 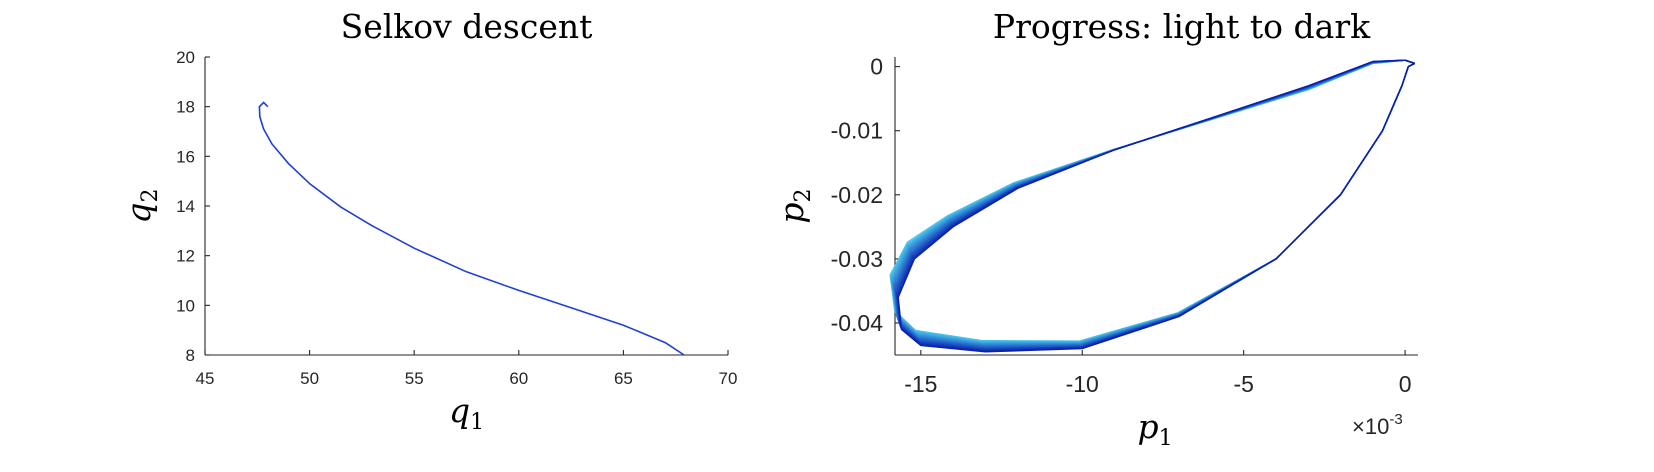 I want to click on x-axis-label: q1, so click(x=466, y=413).